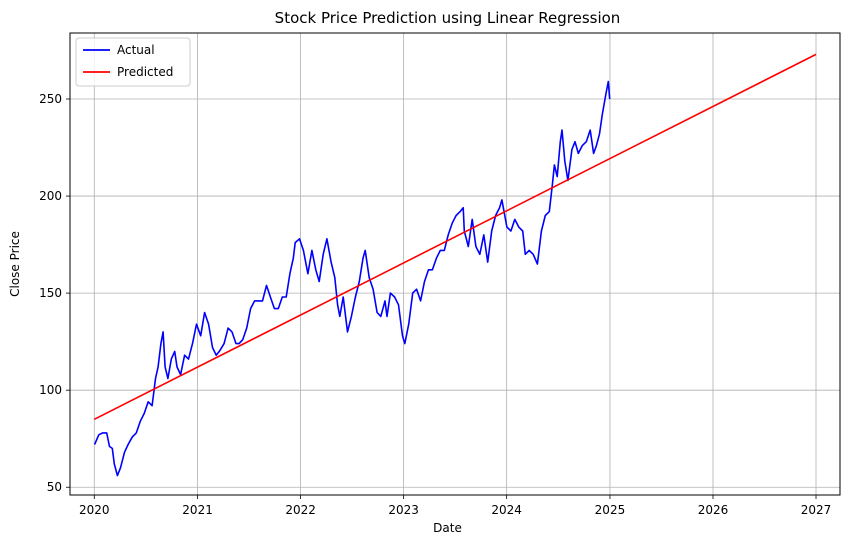  Describe the element at coordinates (136, 50) in the screenshot. I see `legend-label-actual: Actual` at that location.